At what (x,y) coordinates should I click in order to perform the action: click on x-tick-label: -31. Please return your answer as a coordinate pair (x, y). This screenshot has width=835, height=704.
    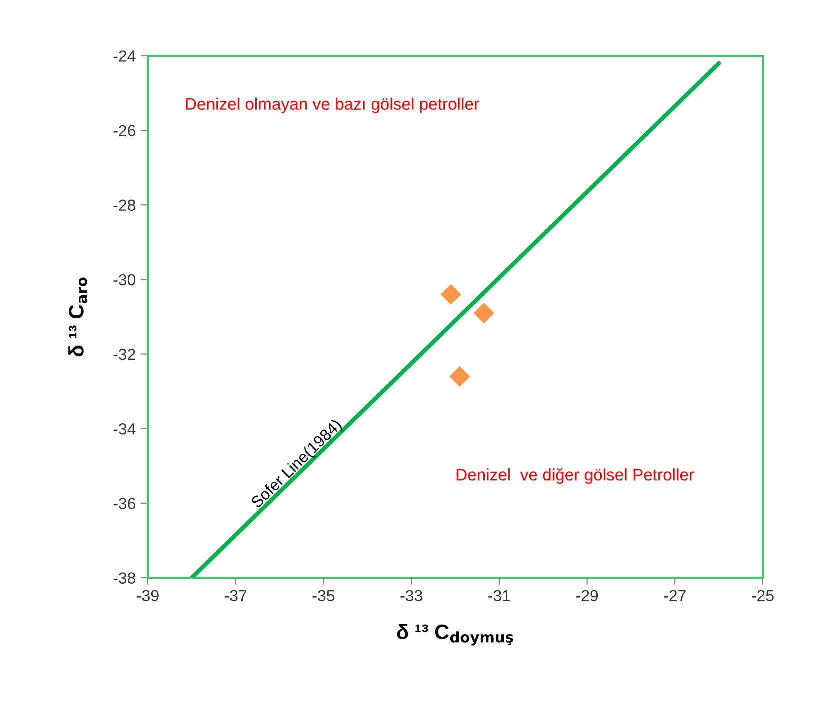
    Looking at the image, I should click on (499, 596).